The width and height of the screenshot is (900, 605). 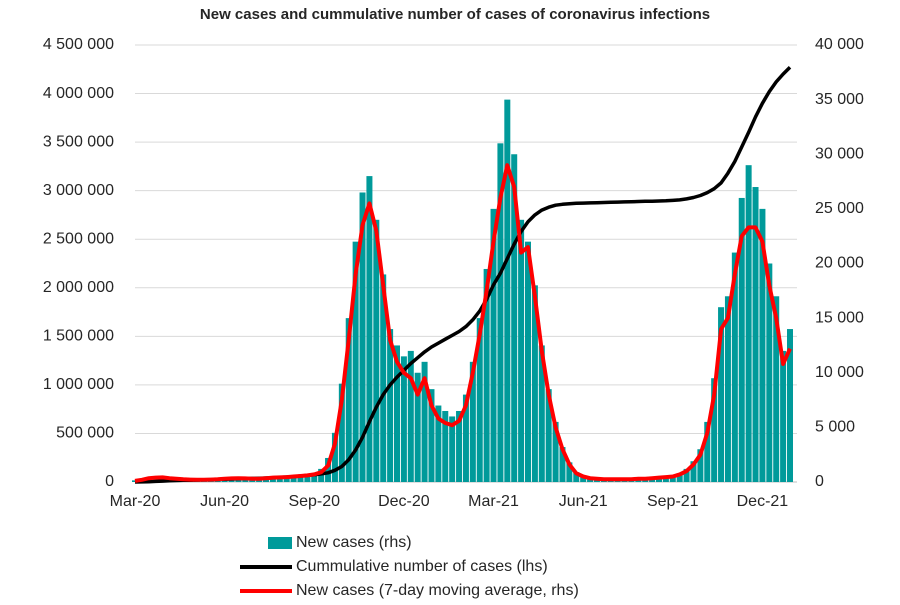 What do you see at coordinates (839, 317) in the screenshot?
I see `y2-tick-label: 15 000` at bounding box center [839, 317].